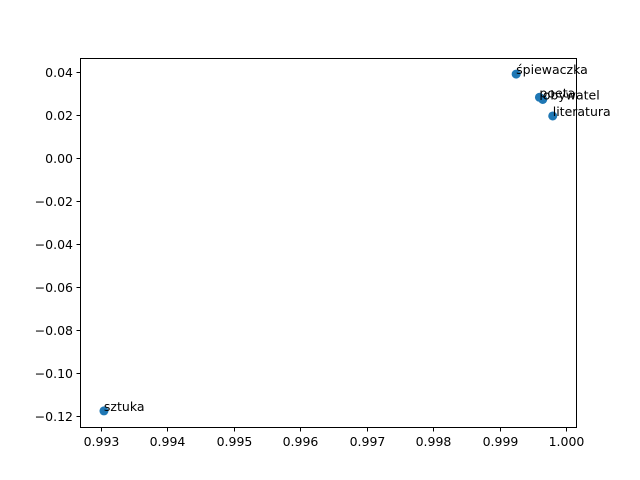 Image resolution: width=640 pixels, height=480 pixels. What do you see at coordinates (368, 441) in the screenshot?
I see `x-tick-label: 0.997` at bounding box center [368, 441].